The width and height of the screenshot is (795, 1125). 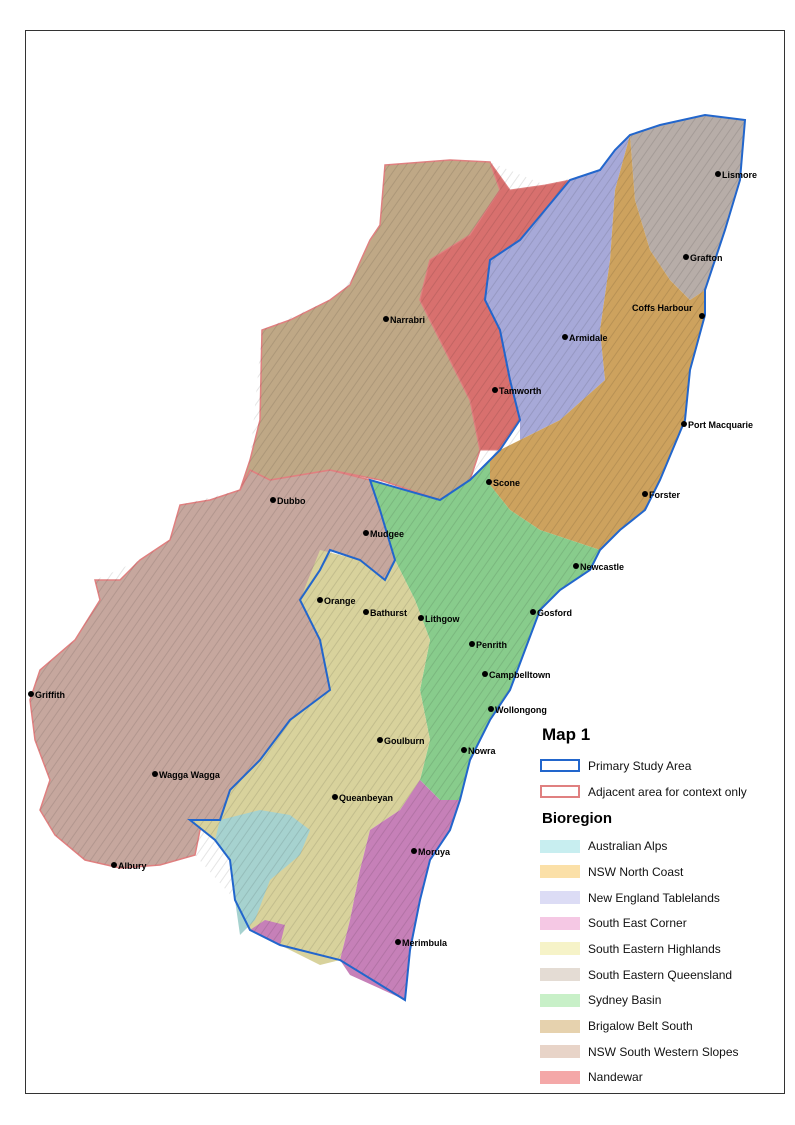 I want to click on town-label: Lithgow, so click(x=442, y=619).